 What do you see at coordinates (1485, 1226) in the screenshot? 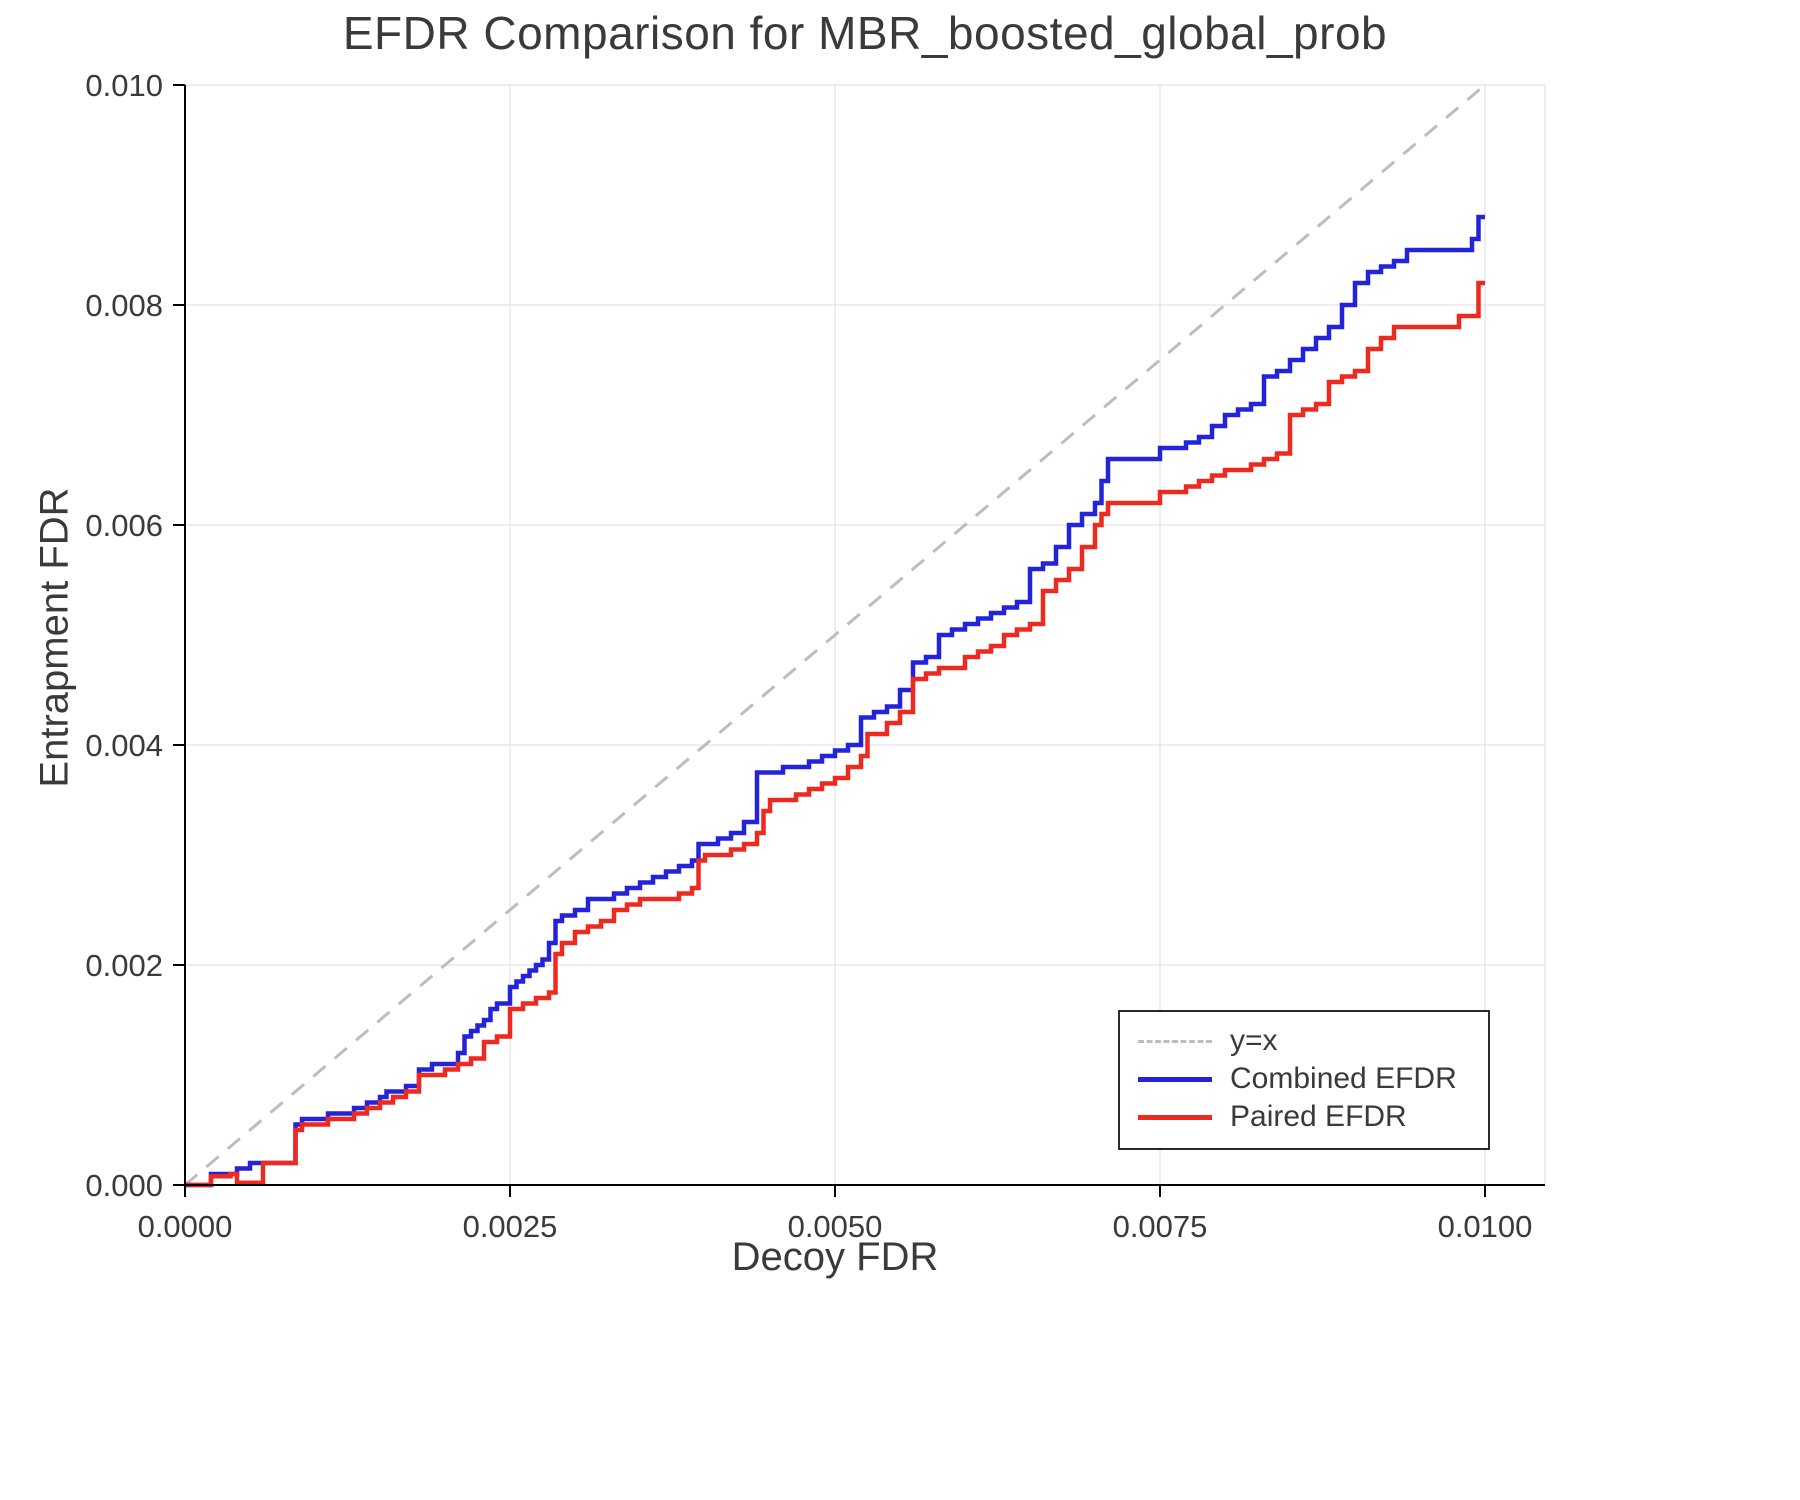
I see `x-tick-label: 0.0100` at bounding box center [1485, 1226].